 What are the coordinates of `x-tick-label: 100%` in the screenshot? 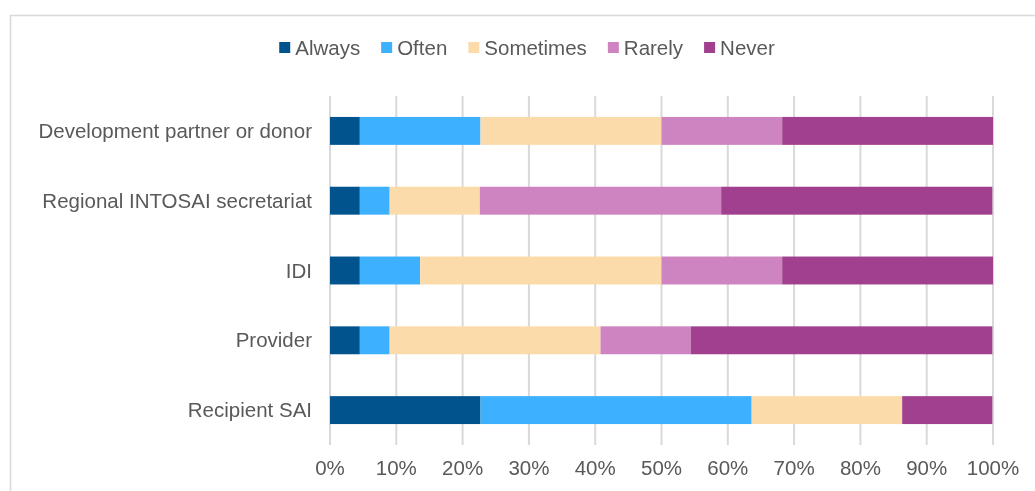 It's located at (993, 468).